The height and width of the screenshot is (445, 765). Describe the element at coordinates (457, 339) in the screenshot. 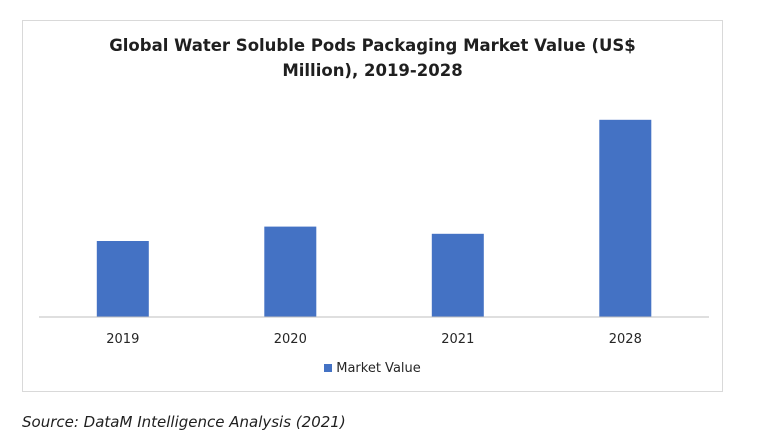

I see `x-tick-label-2021: 2021` at that location.